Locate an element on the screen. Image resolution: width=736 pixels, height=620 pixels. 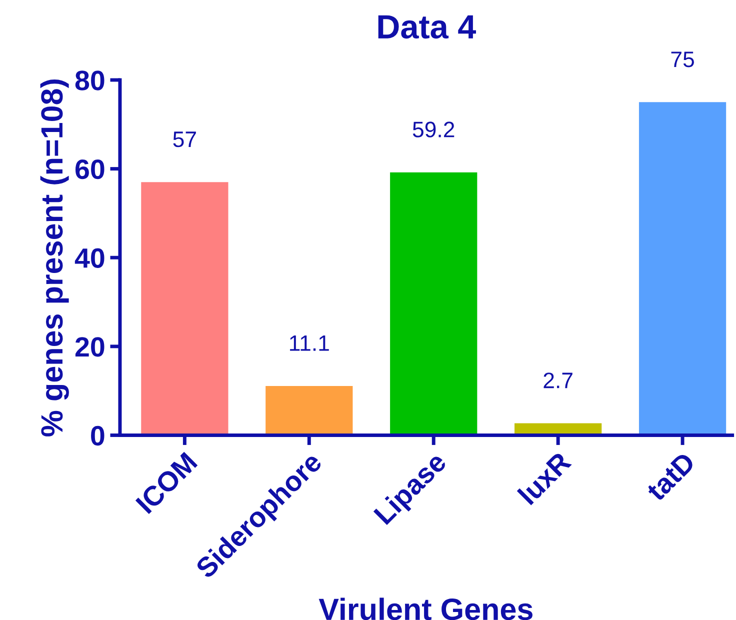
y-axis-title: % genes present (n=108) is located at coordinates (54, 258).